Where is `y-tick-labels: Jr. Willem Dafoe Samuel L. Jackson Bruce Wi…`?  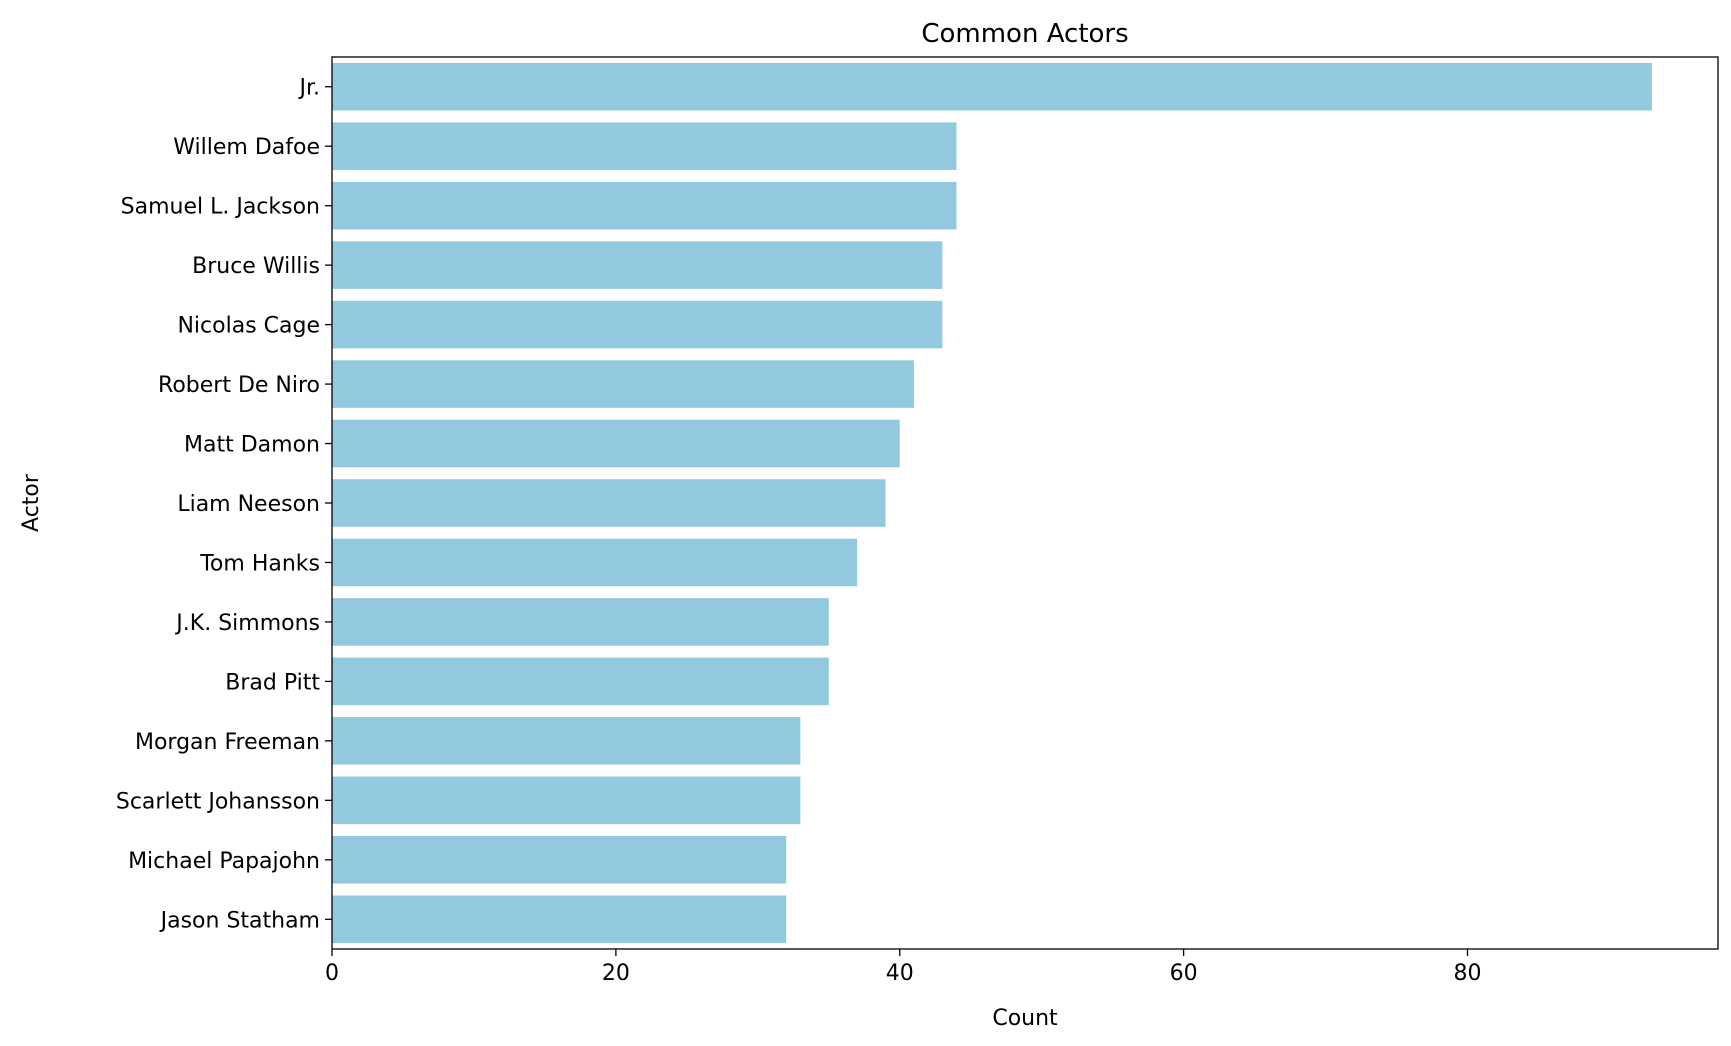
y-tick-labels: Jr. Willem Dafoe Samuel L. Jackson Bruce Wi… is located at coordinates (224, 504).